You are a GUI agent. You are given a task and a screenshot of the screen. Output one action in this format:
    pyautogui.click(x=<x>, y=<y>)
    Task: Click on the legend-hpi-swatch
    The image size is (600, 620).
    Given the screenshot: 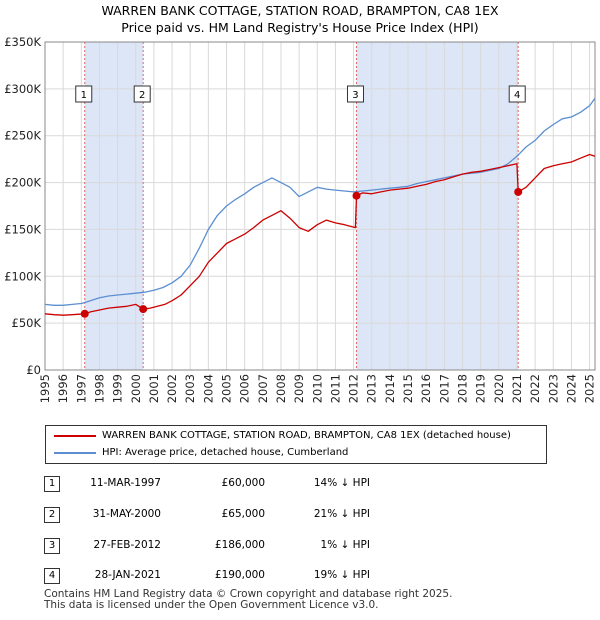 What is the action you would take?
    pyautogui.click(x=75, y=453)
    